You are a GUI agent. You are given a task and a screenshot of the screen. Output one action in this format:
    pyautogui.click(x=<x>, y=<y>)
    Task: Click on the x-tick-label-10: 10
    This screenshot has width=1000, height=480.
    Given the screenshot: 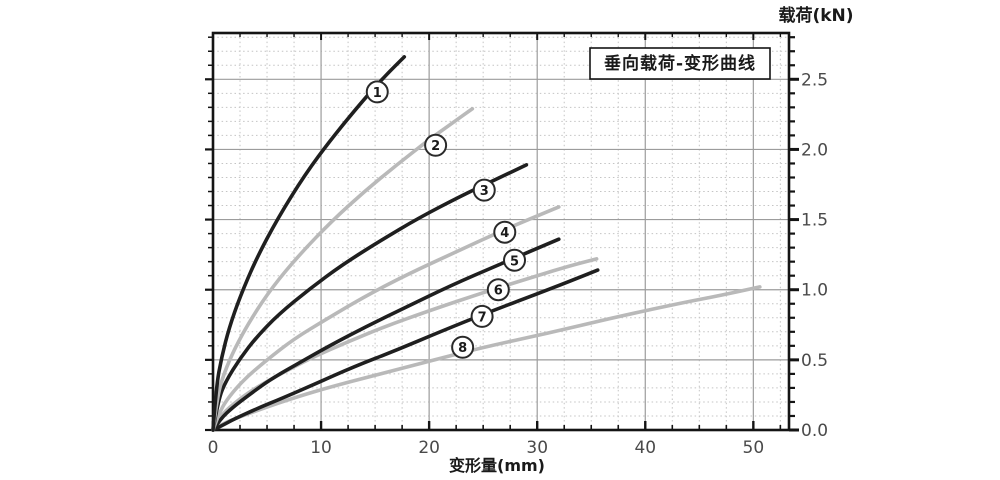 What is the action you would take?
    pyautogui.click(x=321, y=448)
    